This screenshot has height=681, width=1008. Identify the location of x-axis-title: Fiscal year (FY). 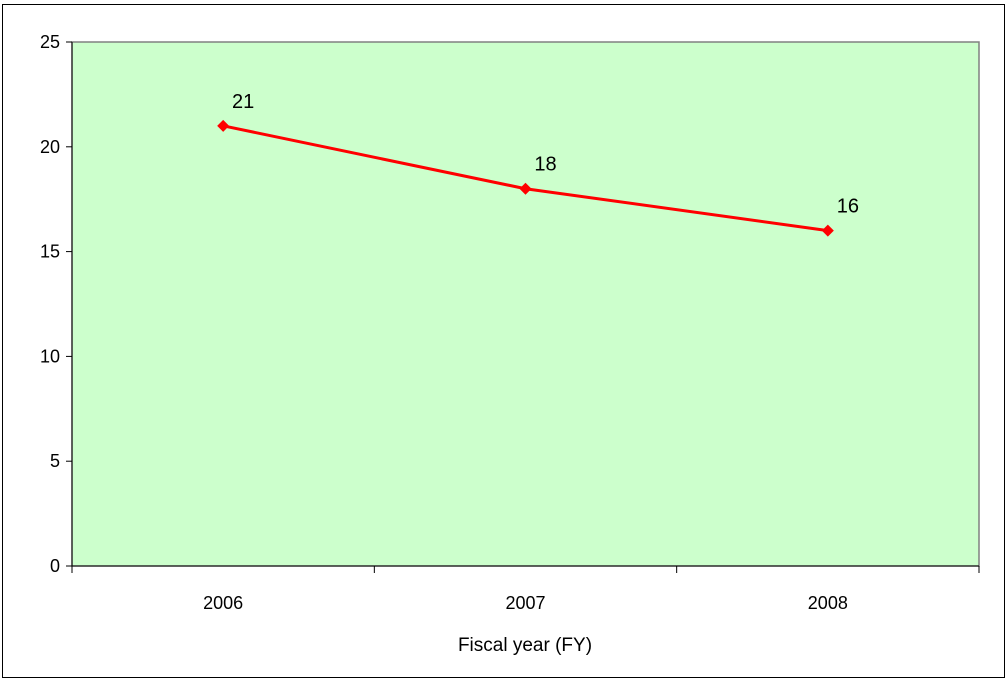
(525, 645).